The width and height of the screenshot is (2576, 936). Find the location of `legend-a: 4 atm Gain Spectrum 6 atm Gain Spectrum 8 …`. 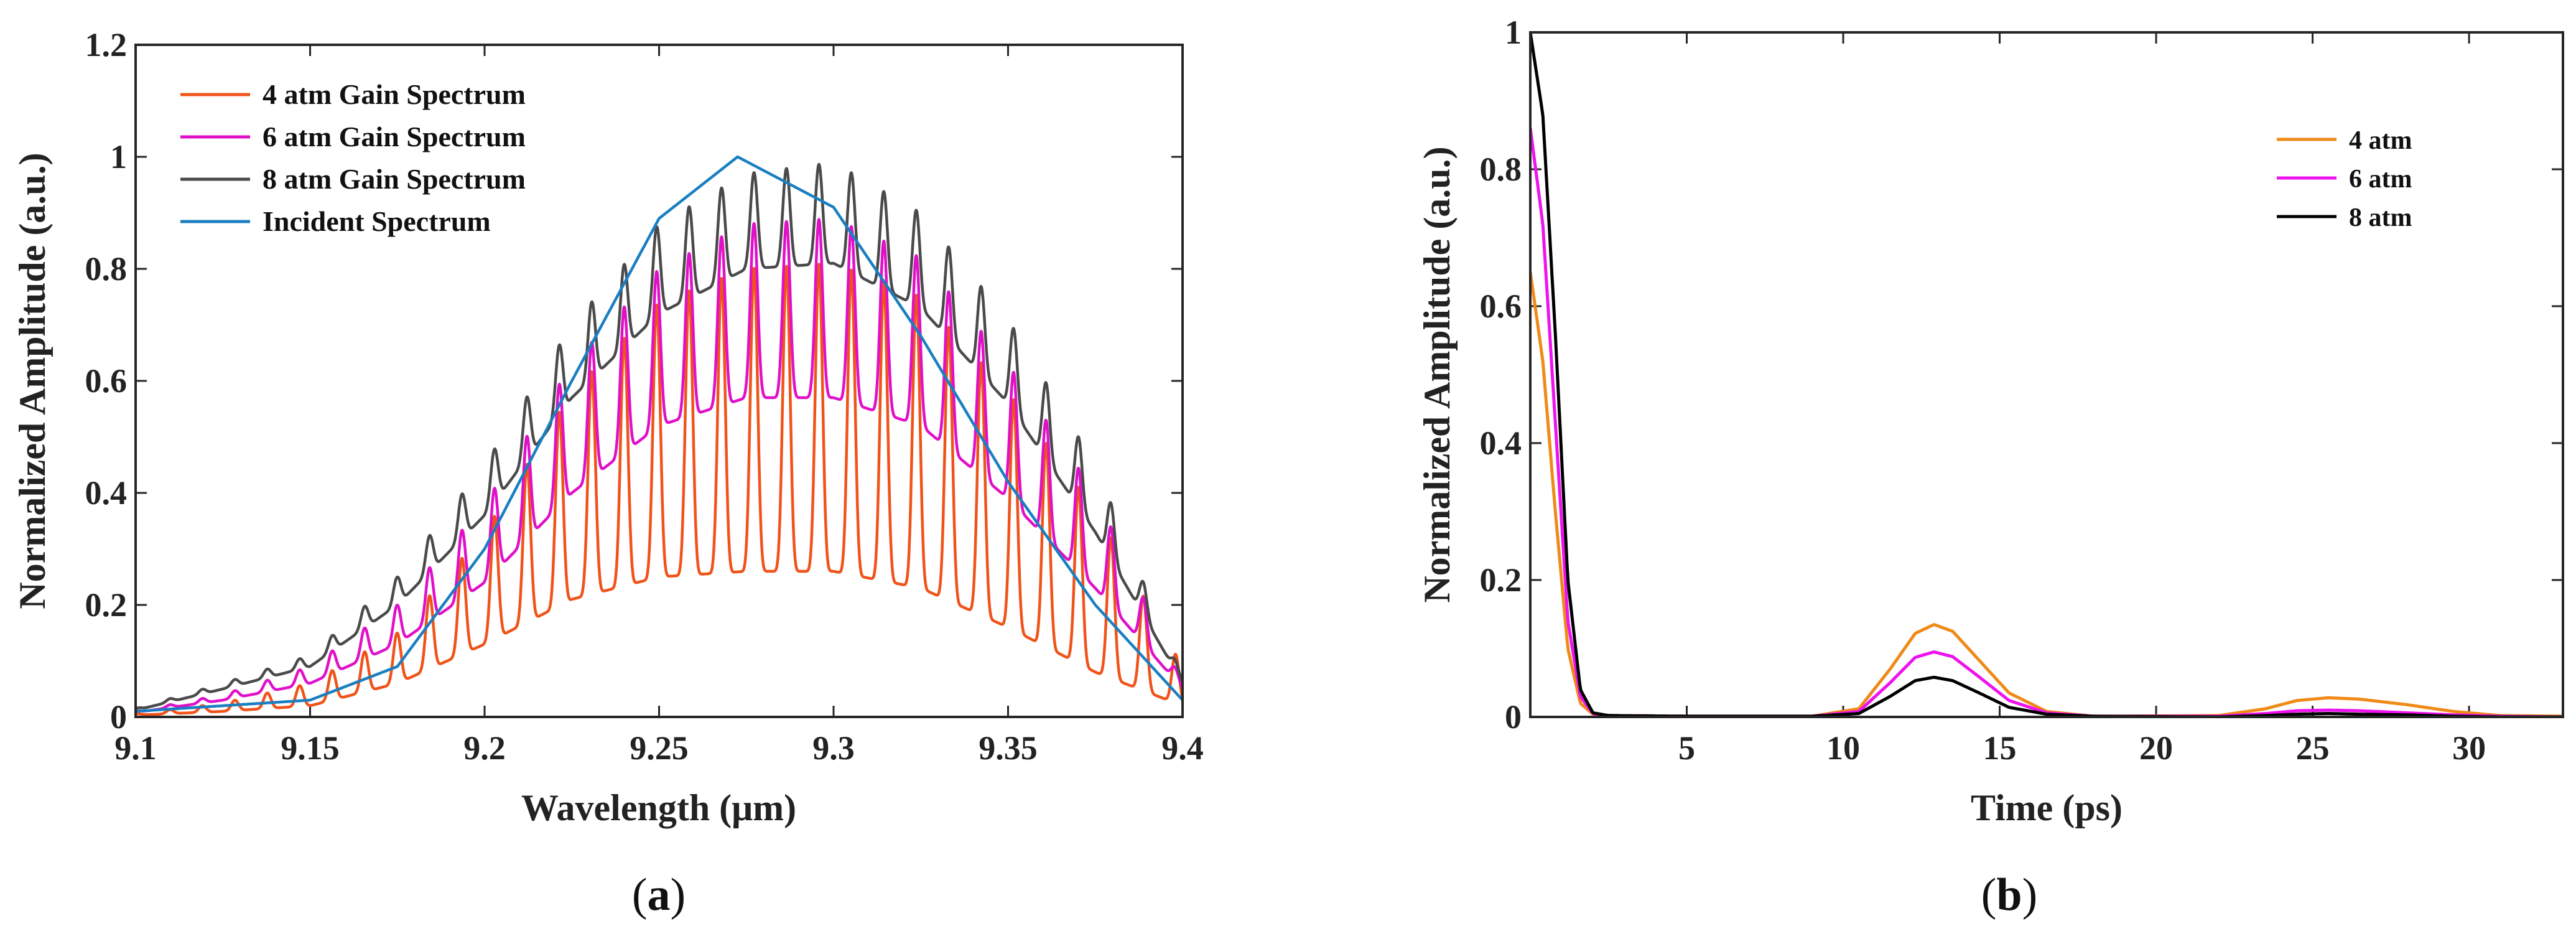

legend-a: 4 atm Gain Spectrum 6 atm Gain Spectrum 8 … is located at coordinates (353, 158).